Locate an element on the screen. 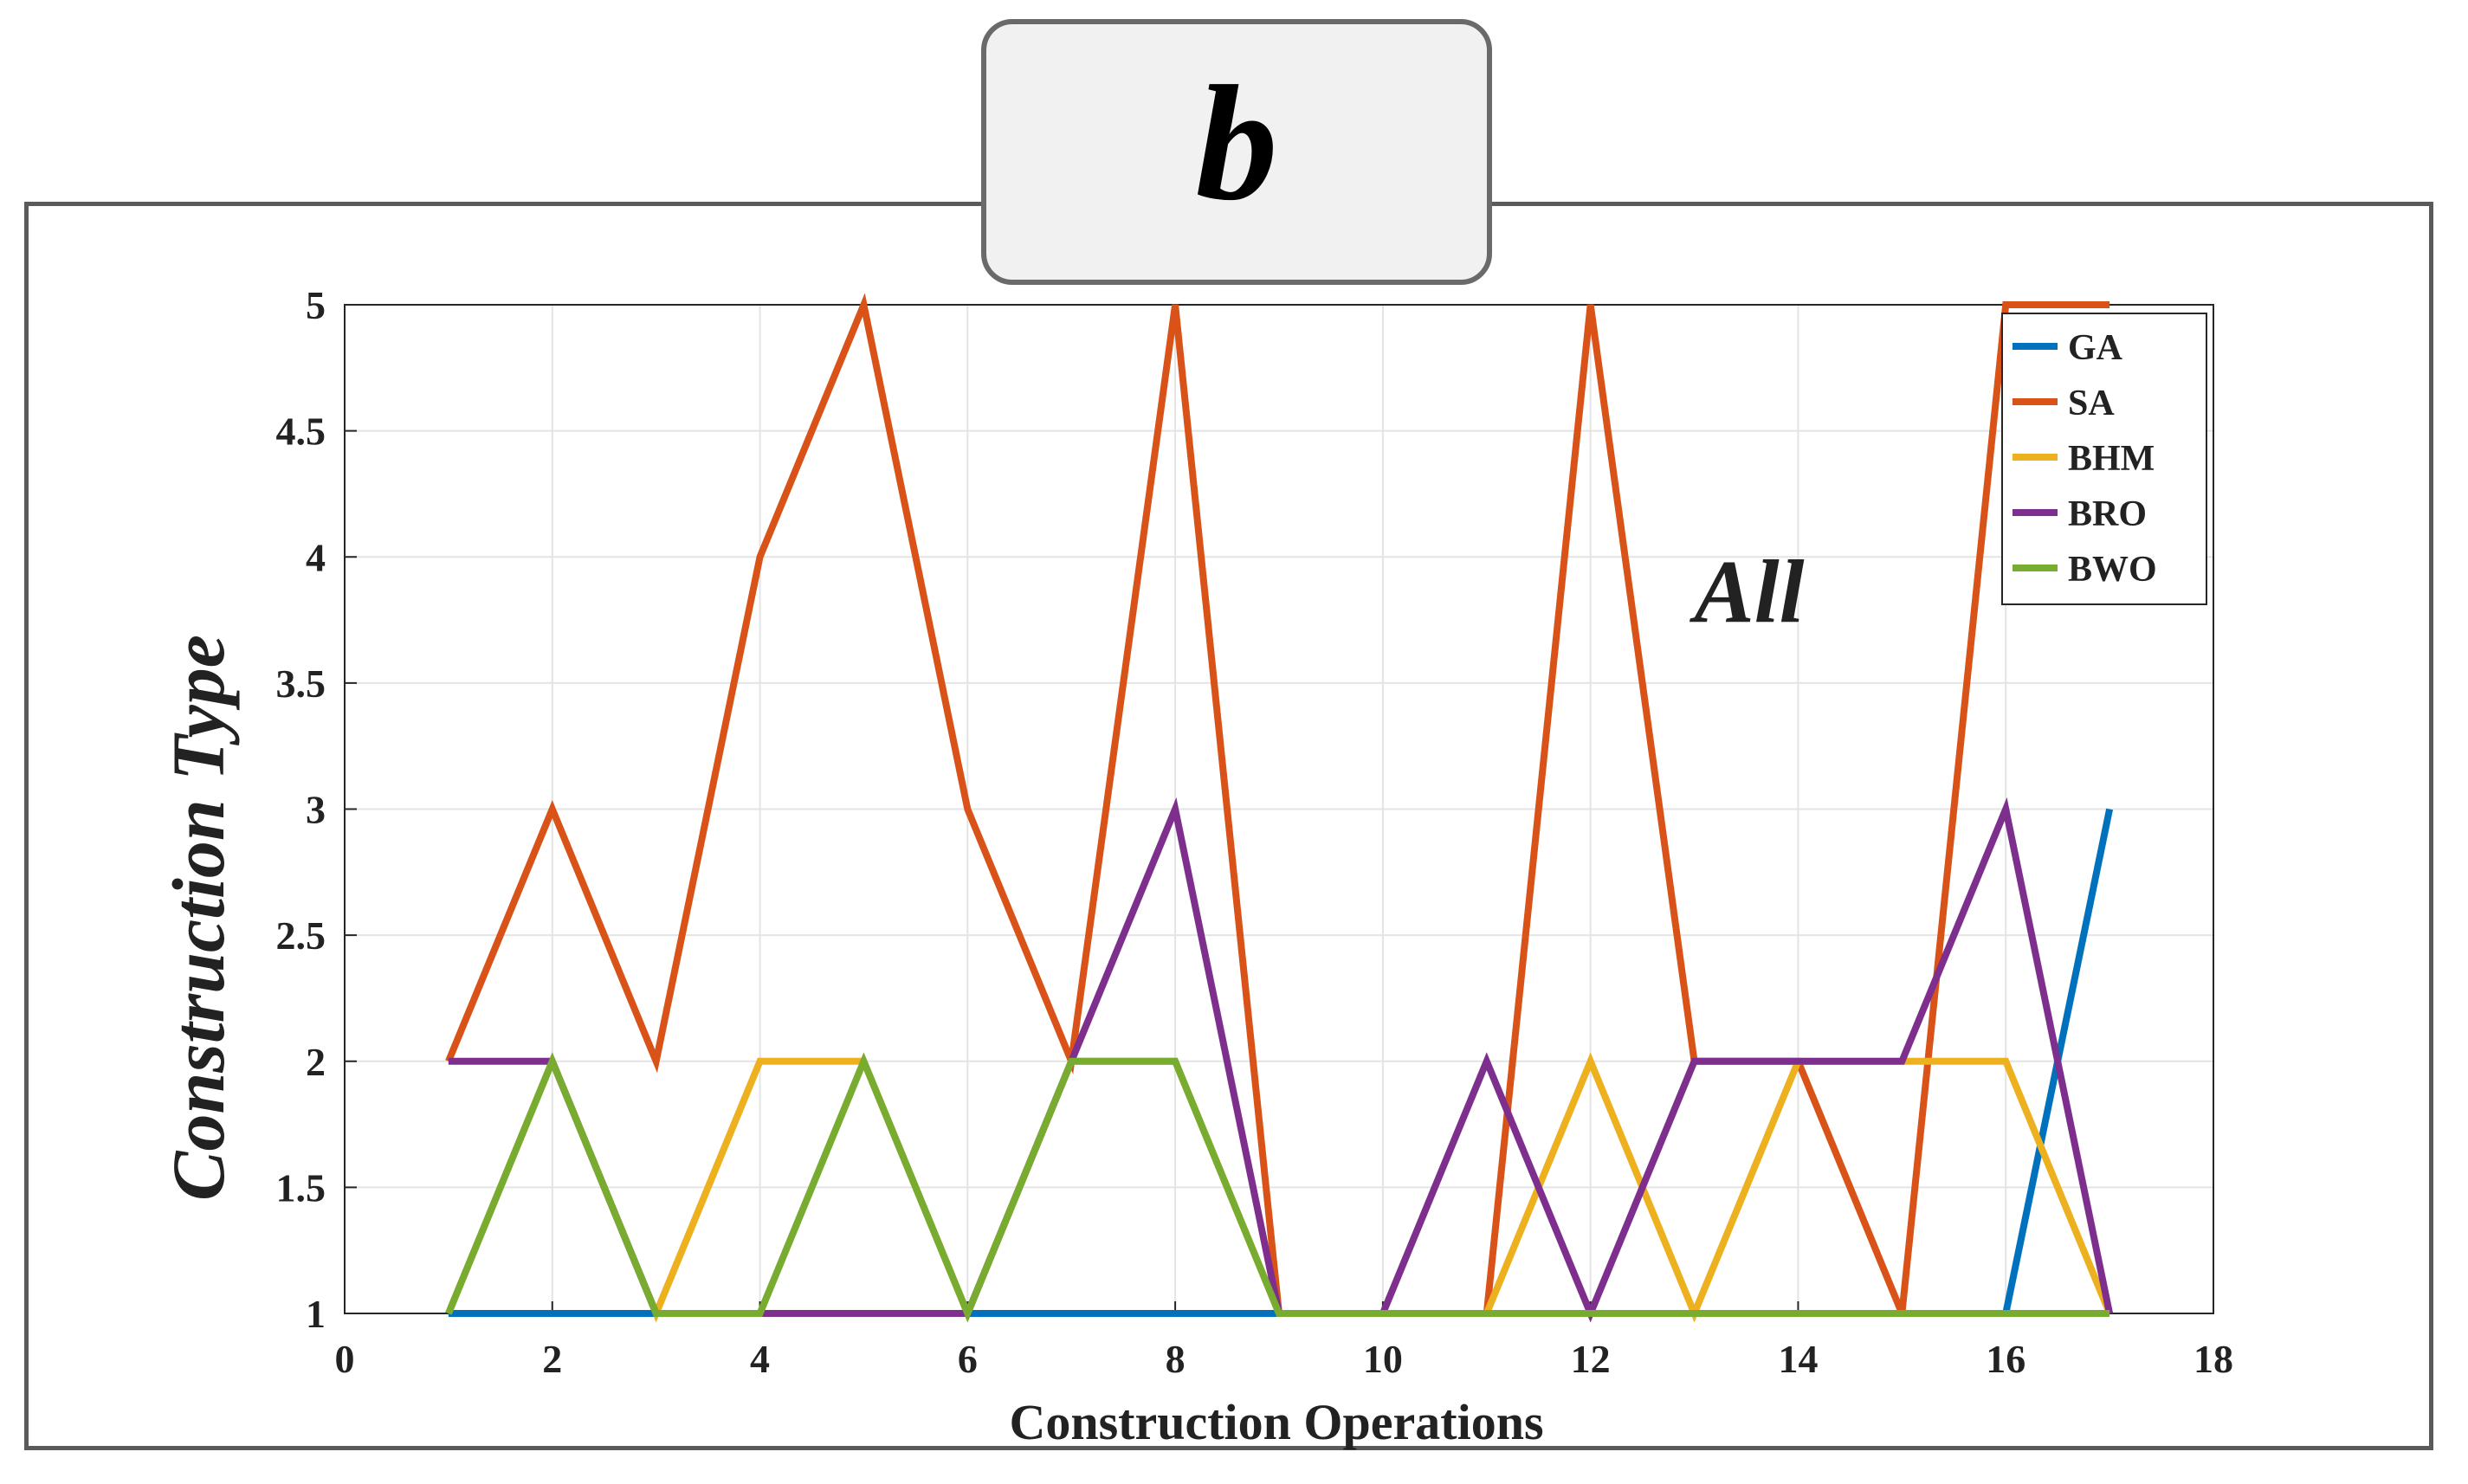 This screenshot has height=1484, width=2468. legend-label-bro: BRO is located at coordinates (2107, 514).